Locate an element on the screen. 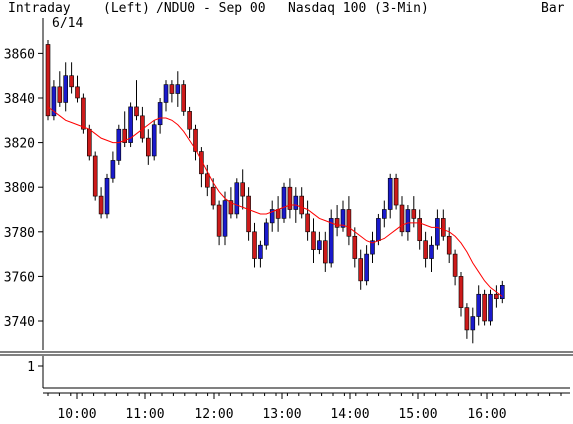  volume-panel: 1 is located at coordinates (298, 372).